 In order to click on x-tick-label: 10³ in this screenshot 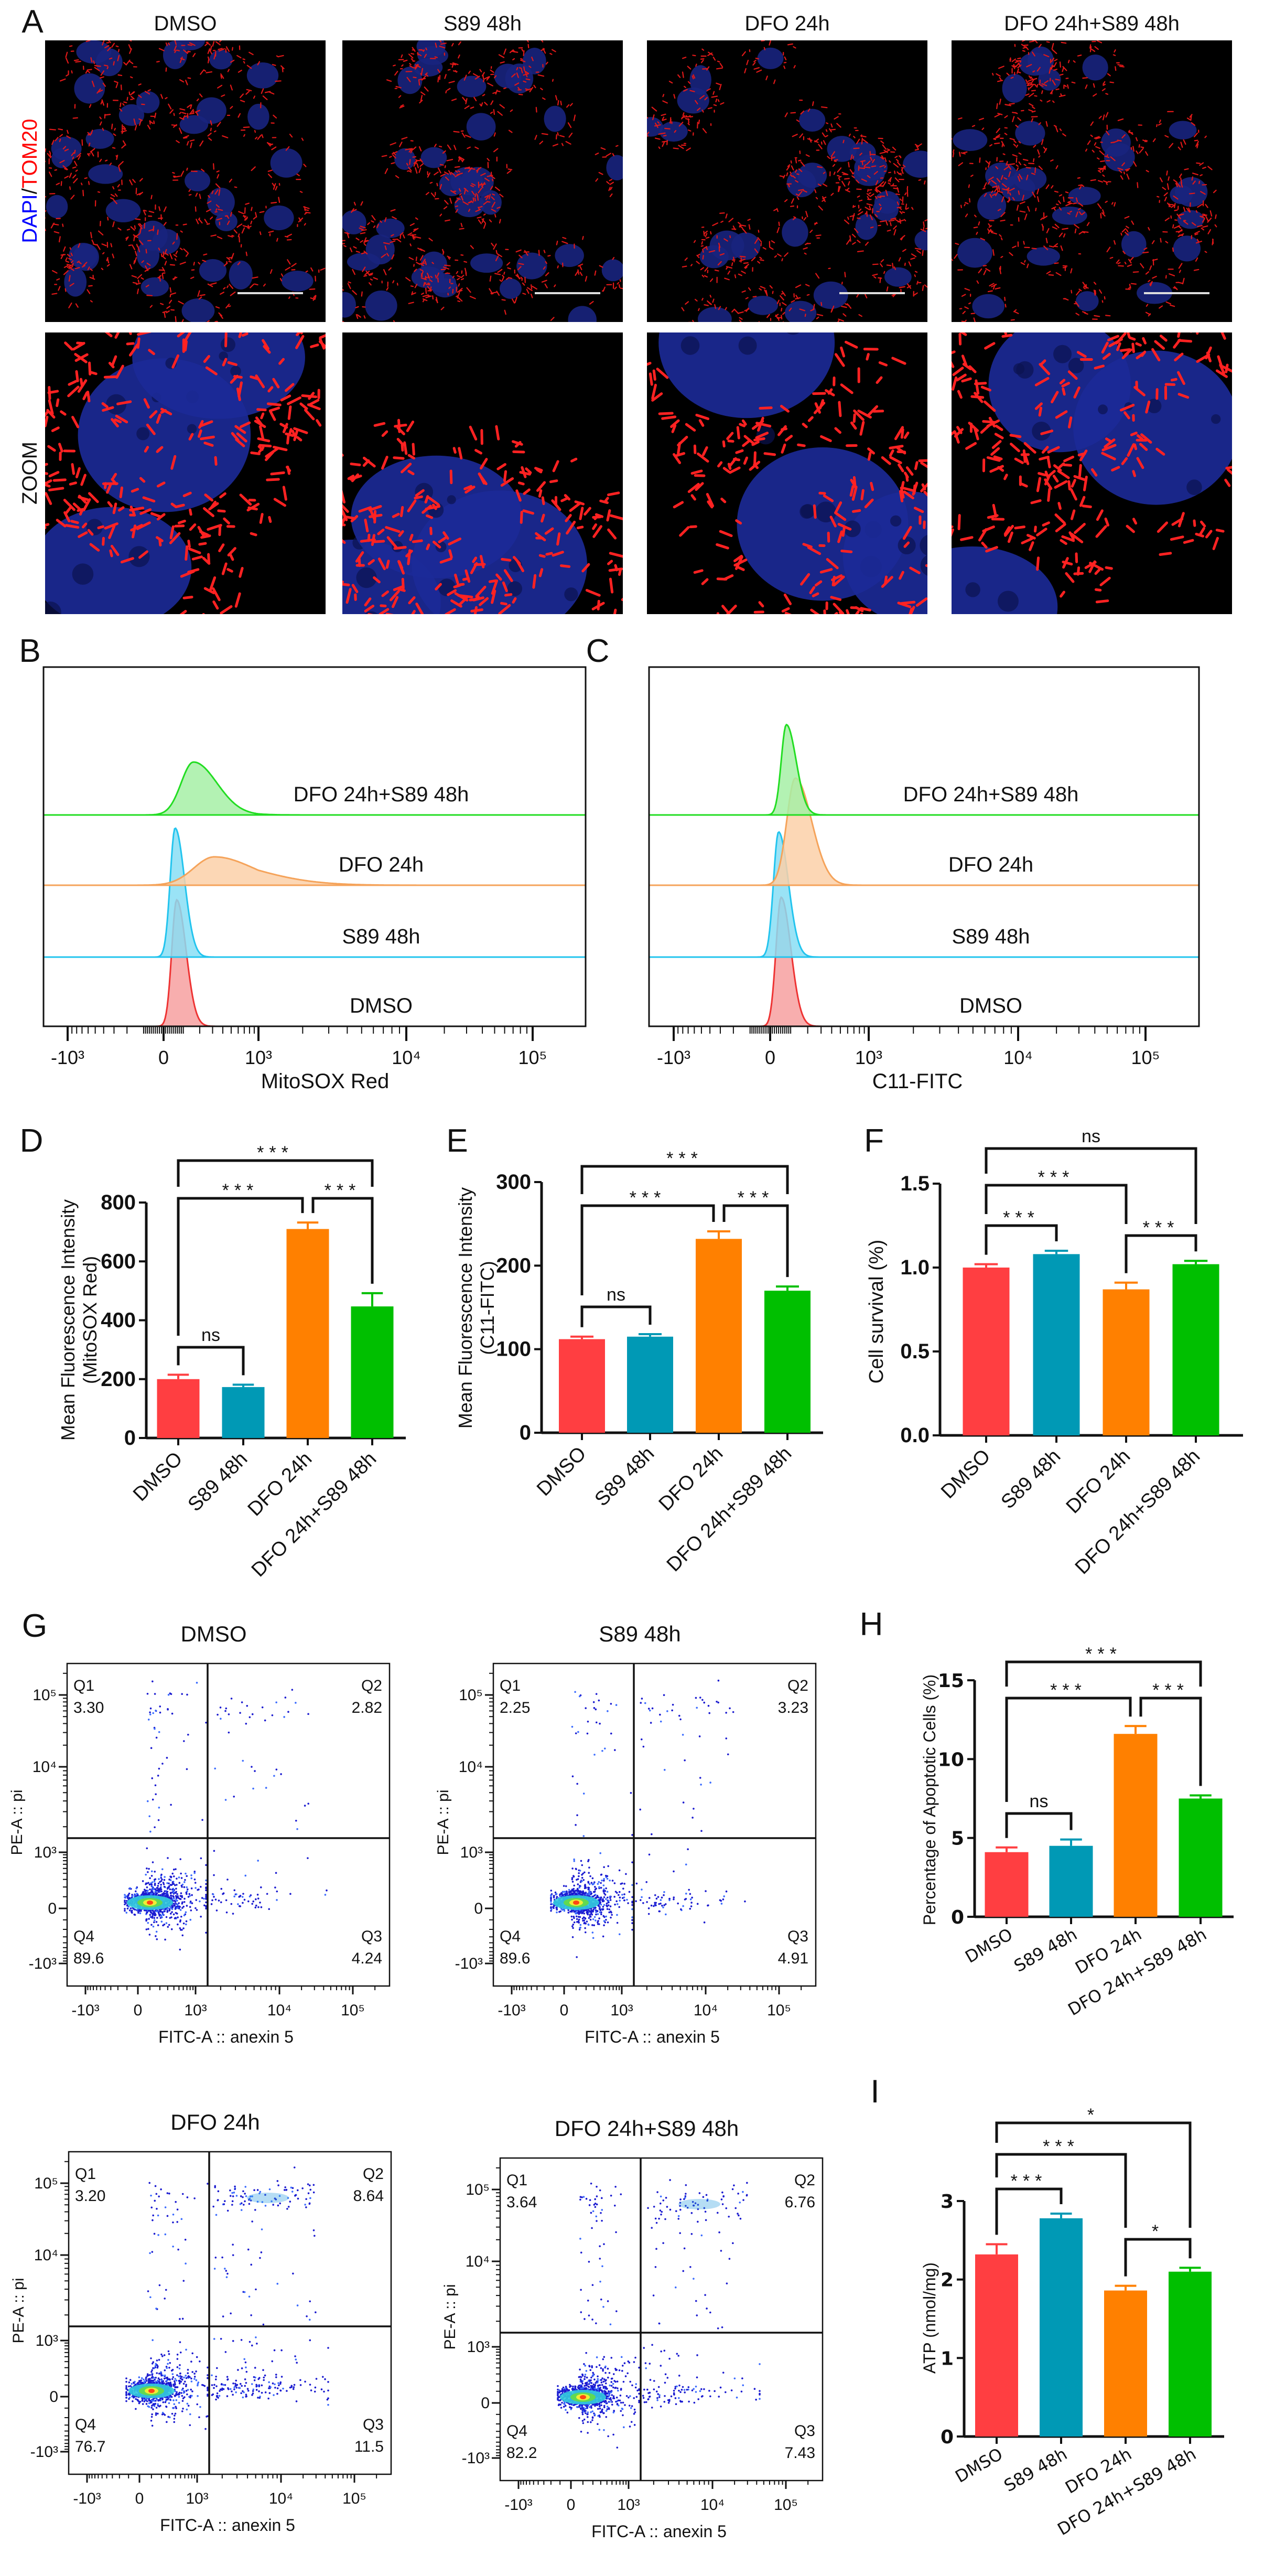, I will do `click(259, 1057)`.